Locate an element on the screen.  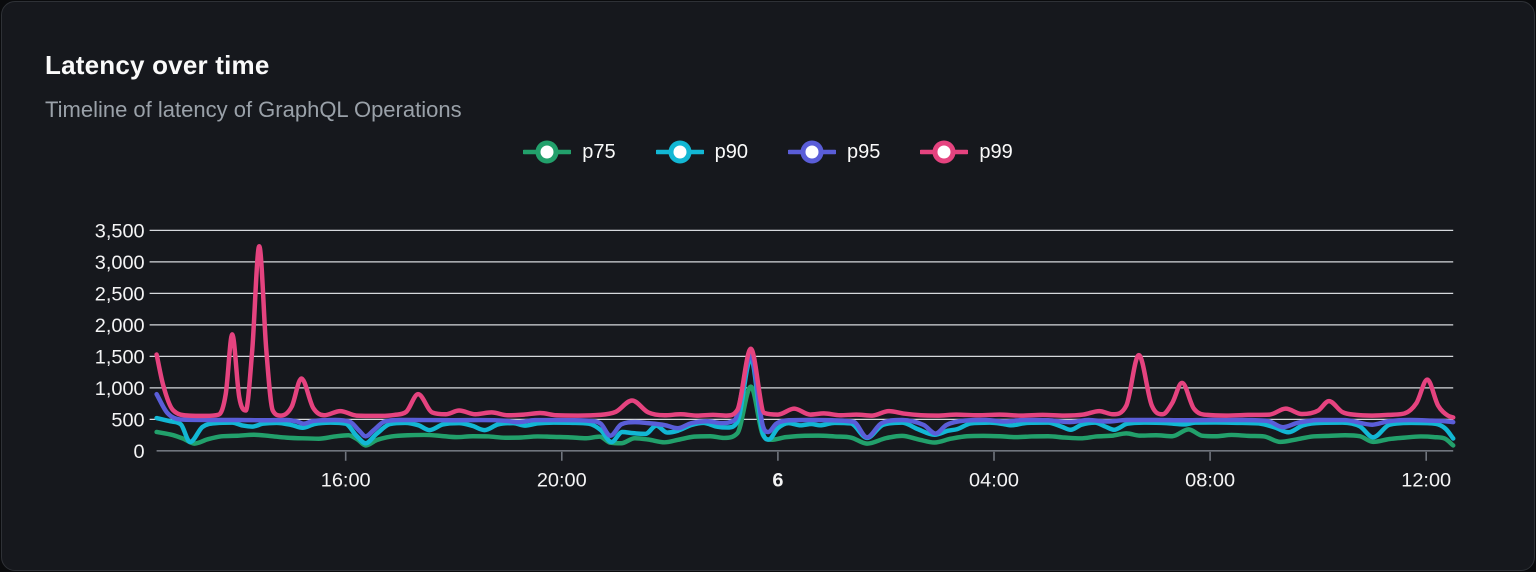
x-tick-label: 12:00 is located at coordinates (1426, 481).